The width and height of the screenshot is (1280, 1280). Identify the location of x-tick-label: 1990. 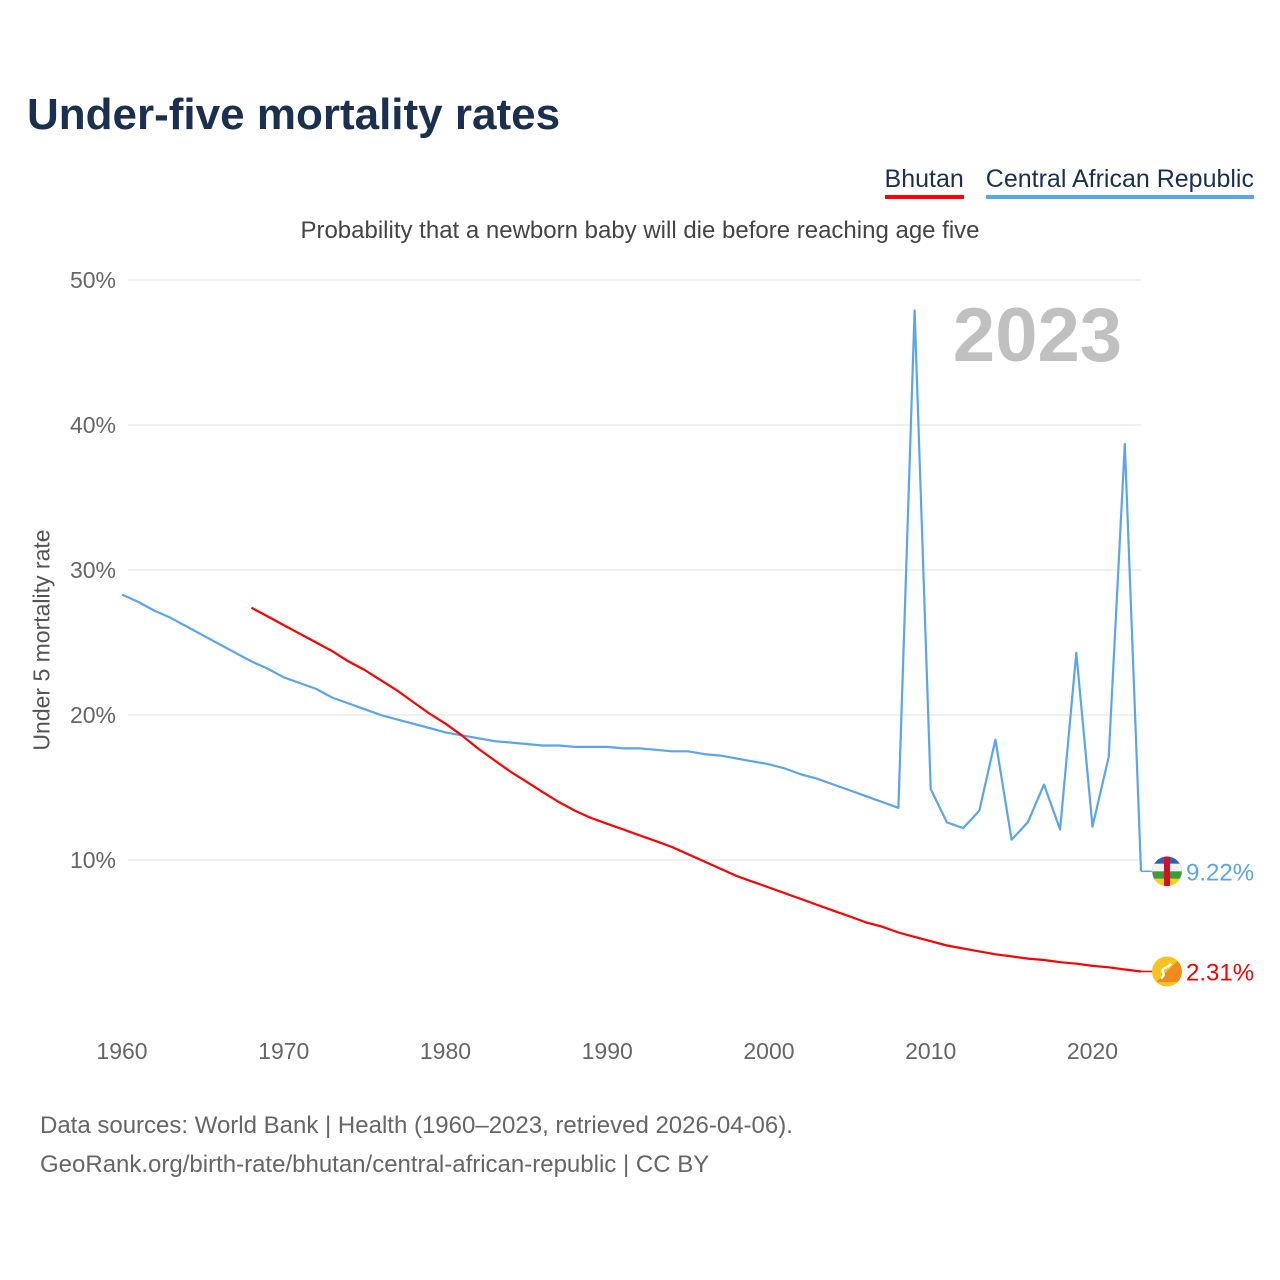
(607, 1051).